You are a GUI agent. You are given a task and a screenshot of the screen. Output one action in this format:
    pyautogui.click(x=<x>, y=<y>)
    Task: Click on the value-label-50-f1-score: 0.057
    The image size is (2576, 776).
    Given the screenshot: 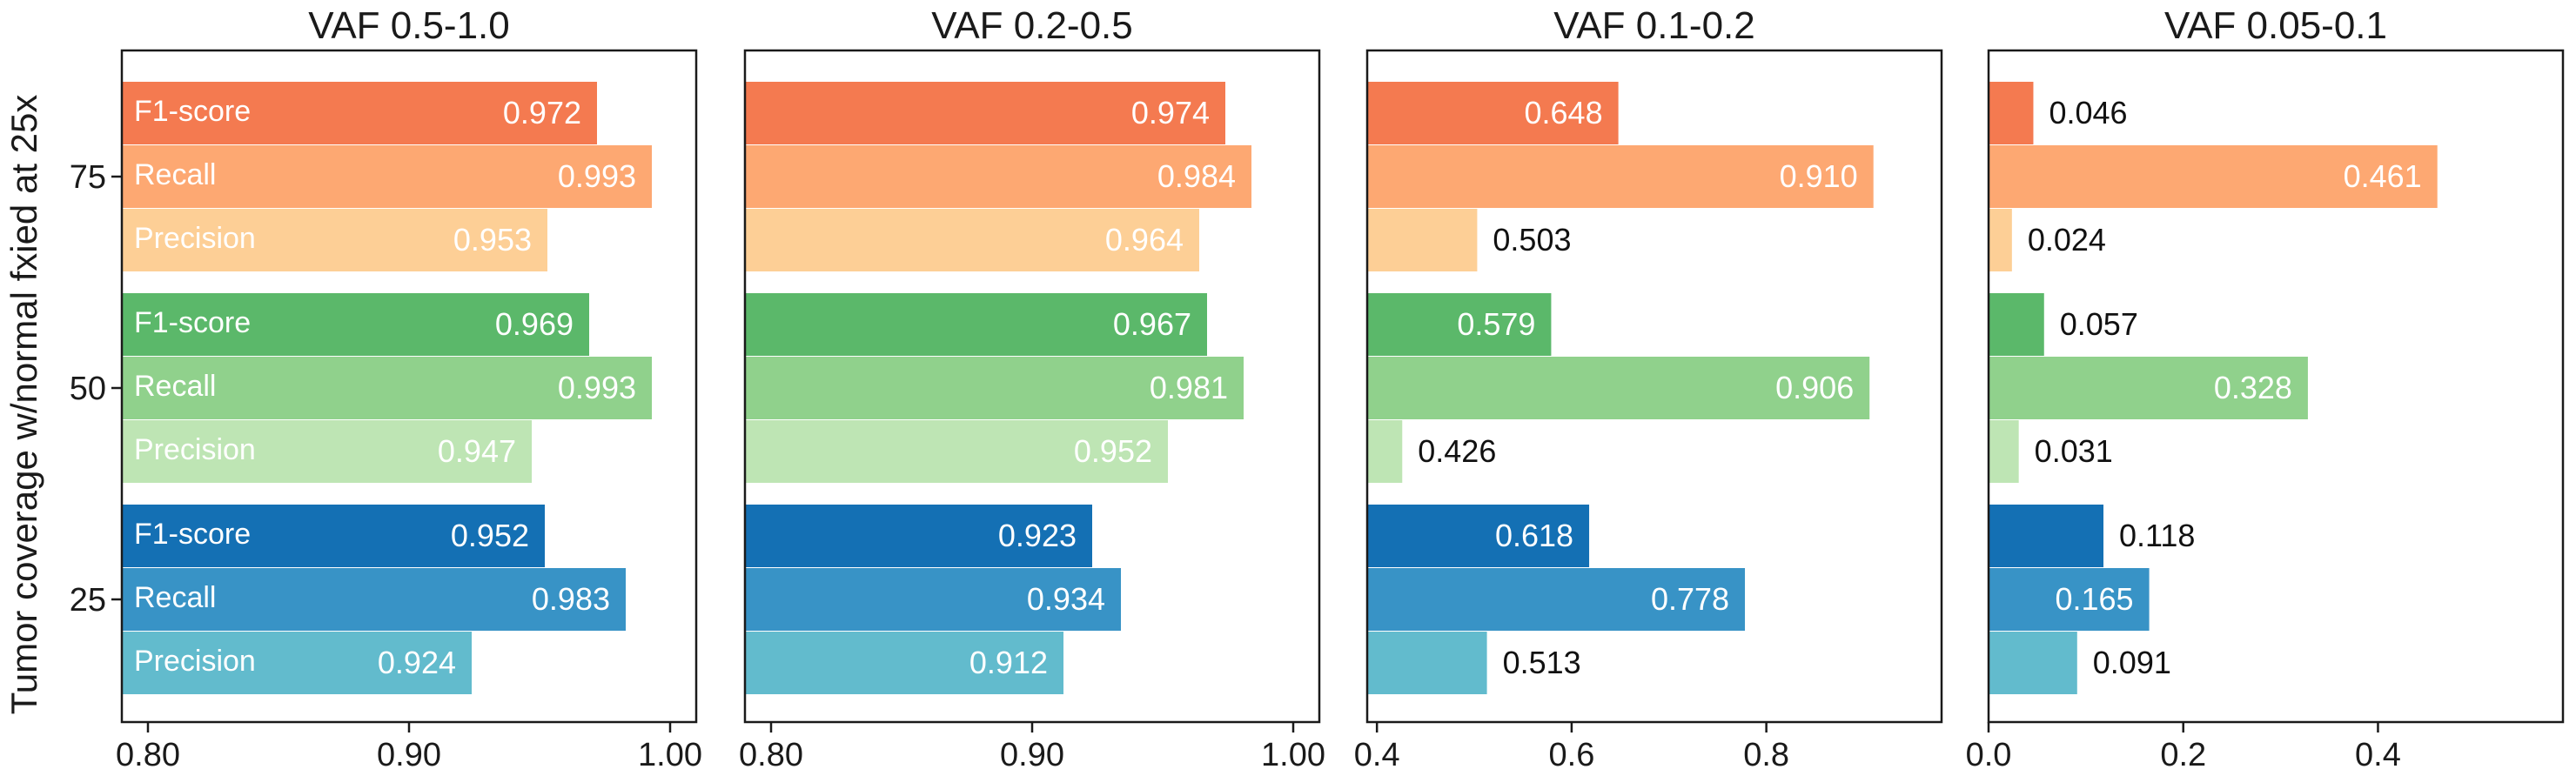 What is the action you would take?
    pyautogui.click(x=2099, y=324)
    